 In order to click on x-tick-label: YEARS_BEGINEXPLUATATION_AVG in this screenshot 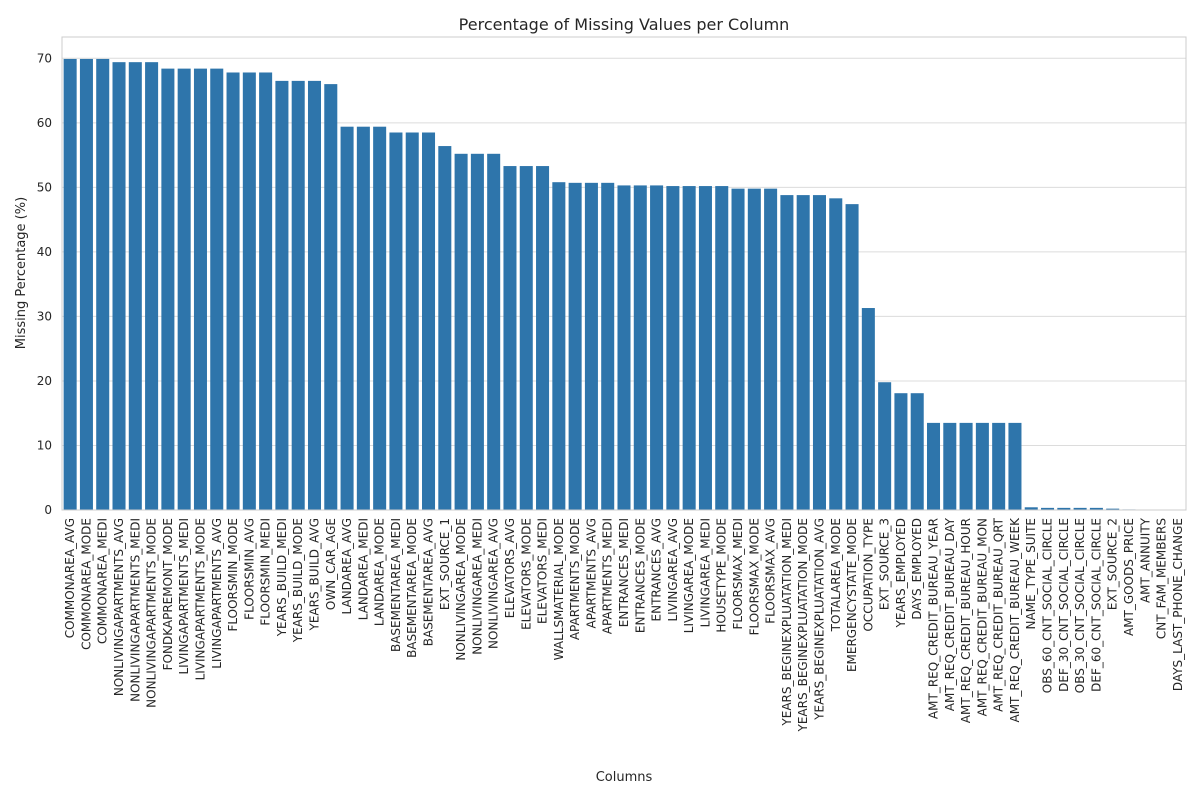, I will do `click(819, 619)`.